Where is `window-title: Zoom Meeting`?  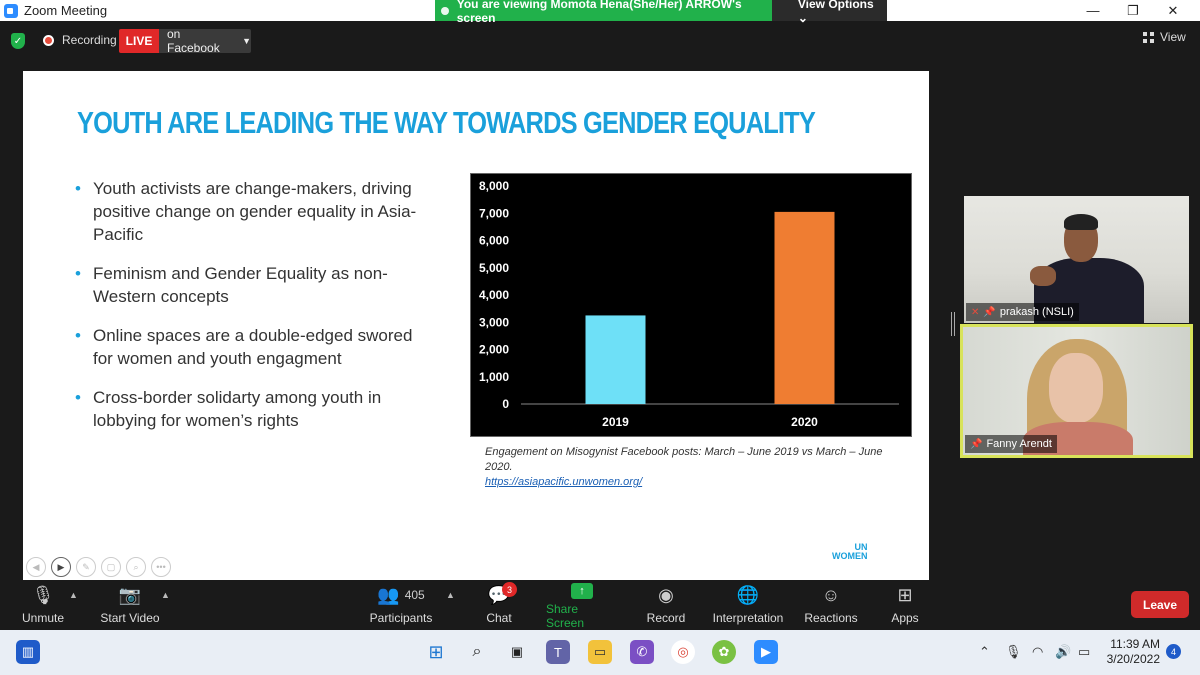
window-title: Zoom Meeting is located at coordinates (66, 10).